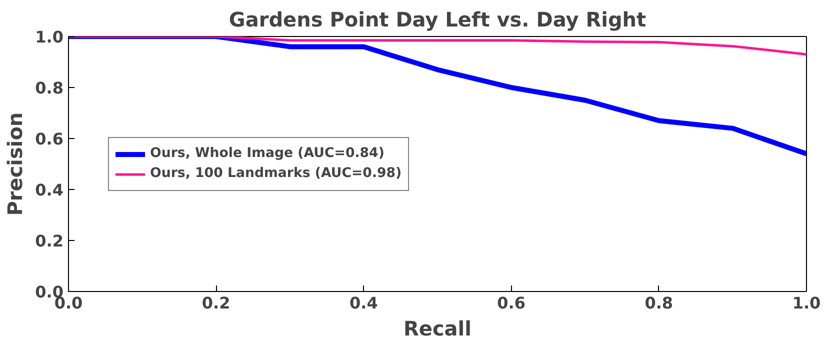  Describe the element at coordinates (267, 153) in the screenshot. I see `legend-label: Ours, Whole Image (AUC=0.84)` at that location.